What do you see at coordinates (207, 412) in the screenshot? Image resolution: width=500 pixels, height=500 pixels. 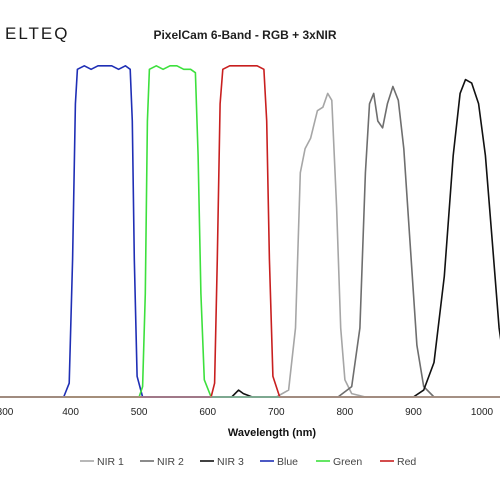 I see `x-tick-label-600: 600` at bounding box center [207, 412].